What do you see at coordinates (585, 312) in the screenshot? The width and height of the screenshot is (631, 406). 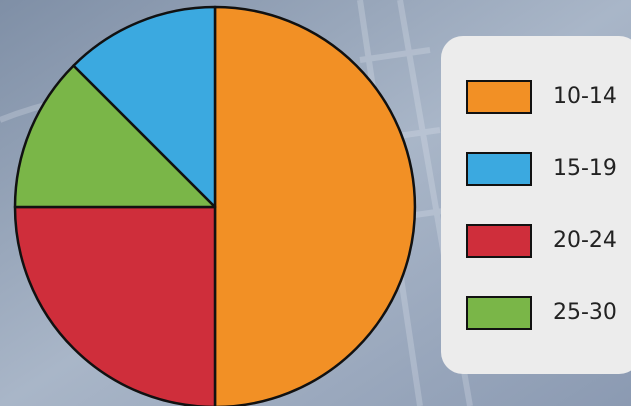 I see `legend-label: 25-30` at bounding box center [585, 312].